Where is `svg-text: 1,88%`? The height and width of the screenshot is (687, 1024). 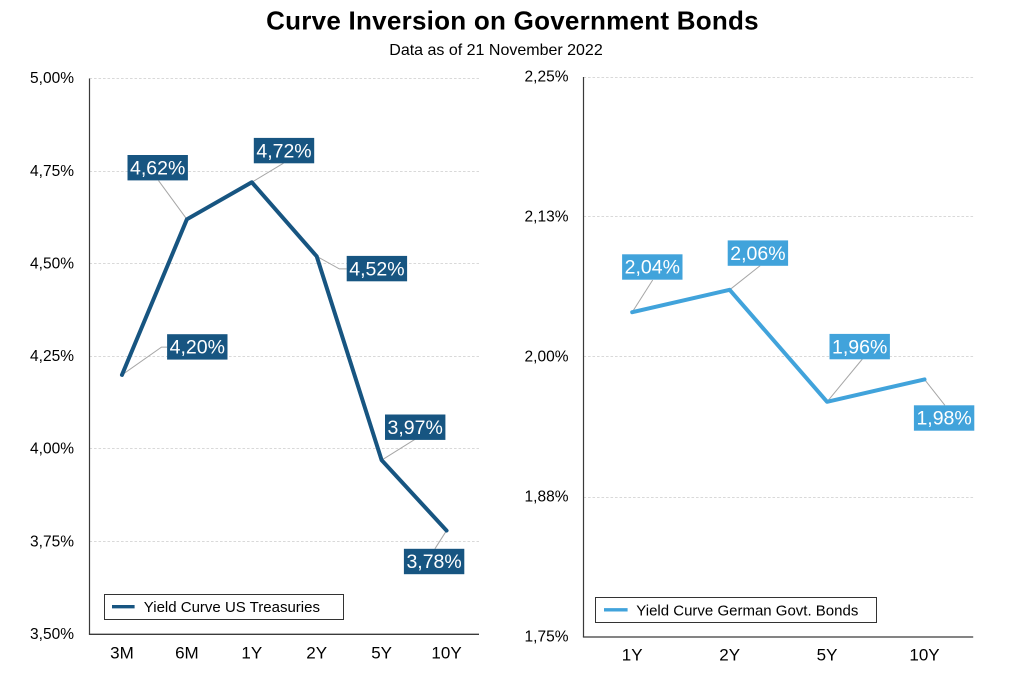 svg-text: 1,88% is located at coordinates (547, 497).